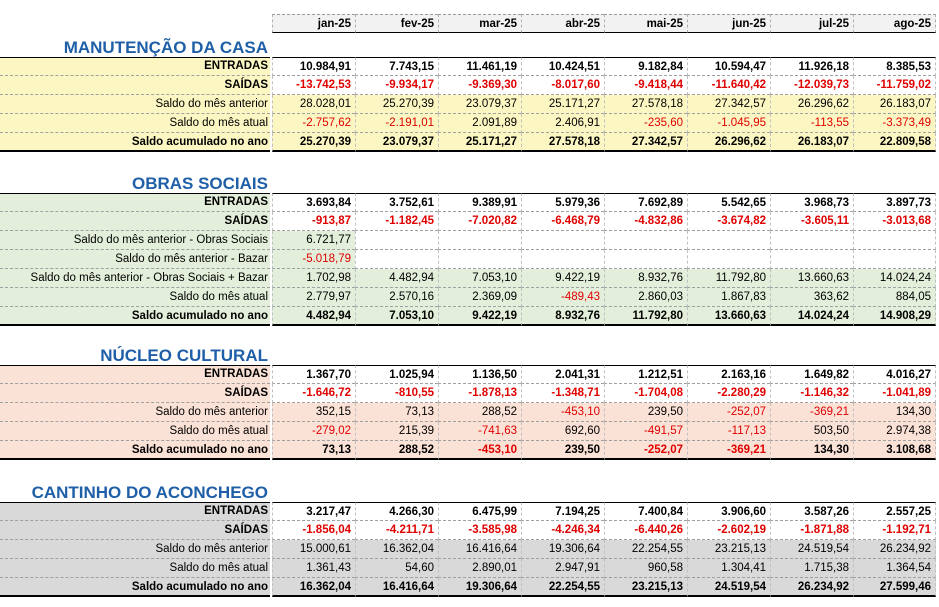 This screenshot has width=939, height=607. I want to click on value-cell: 2.091,89, so click(479, 123).